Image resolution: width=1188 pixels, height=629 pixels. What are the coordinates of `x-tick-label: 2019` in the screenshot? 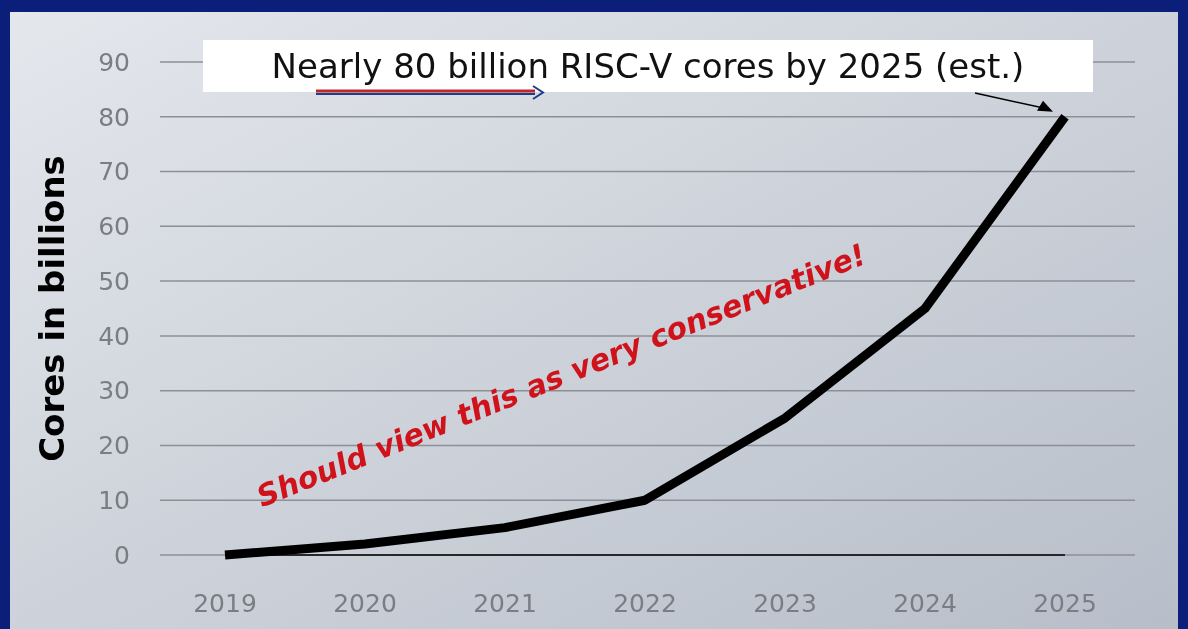 It's located at (225, 603).